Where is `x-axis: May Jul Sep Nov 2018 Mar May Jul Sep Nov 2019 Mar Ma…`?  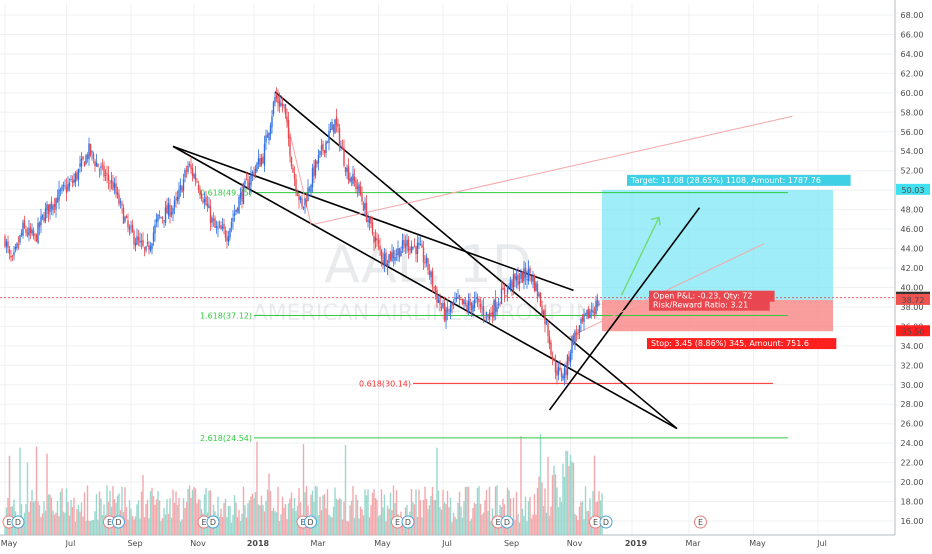 x-axis: May Jul Sep Nov 2018 Mar May Jul Sep Nov 2019 Mar Ma… is located at coordinates (414, 543).